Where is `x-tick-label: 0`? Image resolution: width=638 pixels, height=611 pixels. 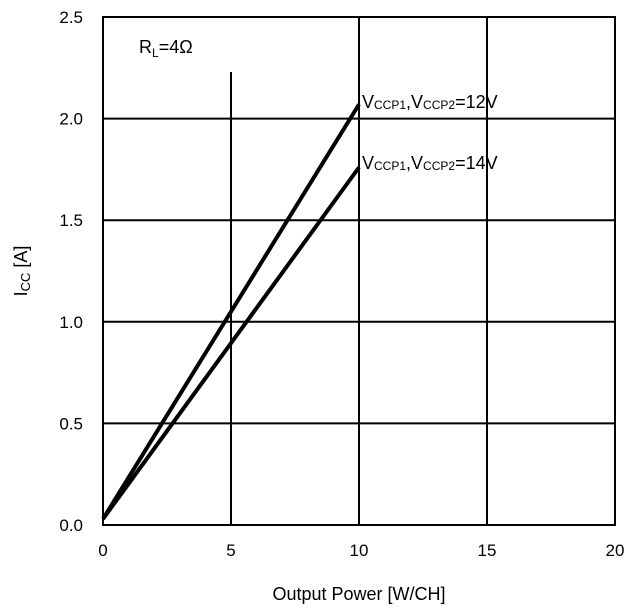
x-tick-label: 0 is located at coordinates (102, 550).